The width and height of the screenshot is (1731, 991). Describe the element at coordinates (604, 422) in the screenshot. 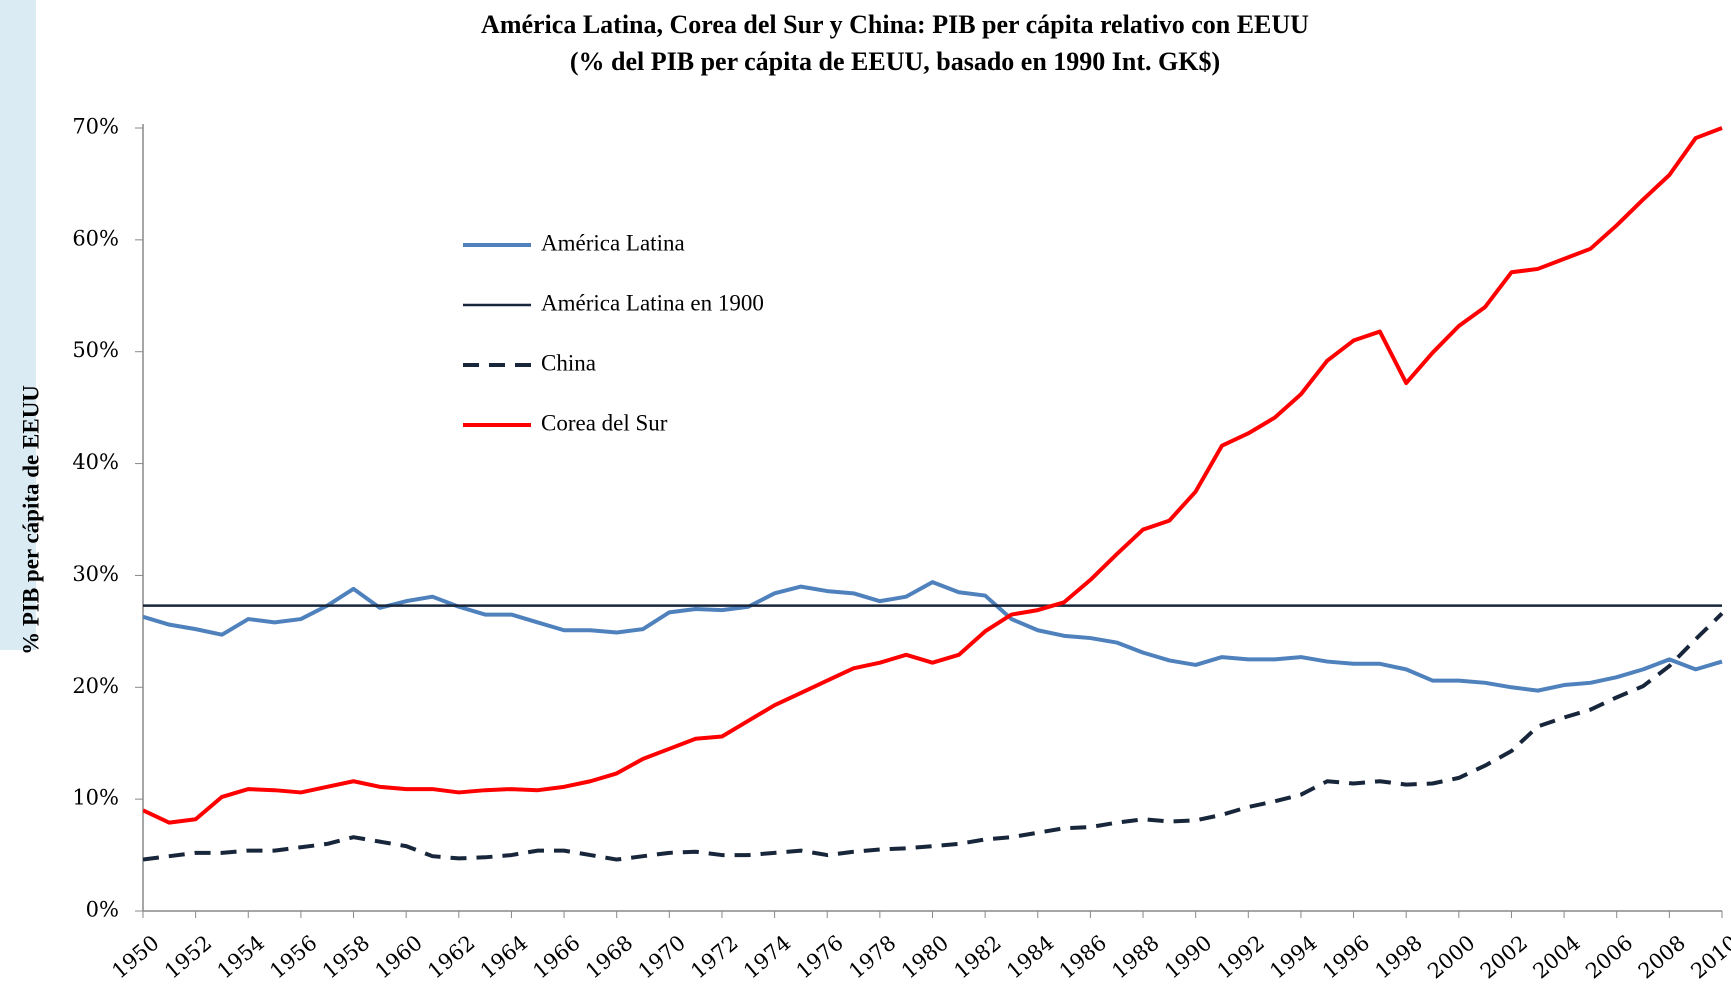

I see `legend-label: Corea del Sur` at that location.